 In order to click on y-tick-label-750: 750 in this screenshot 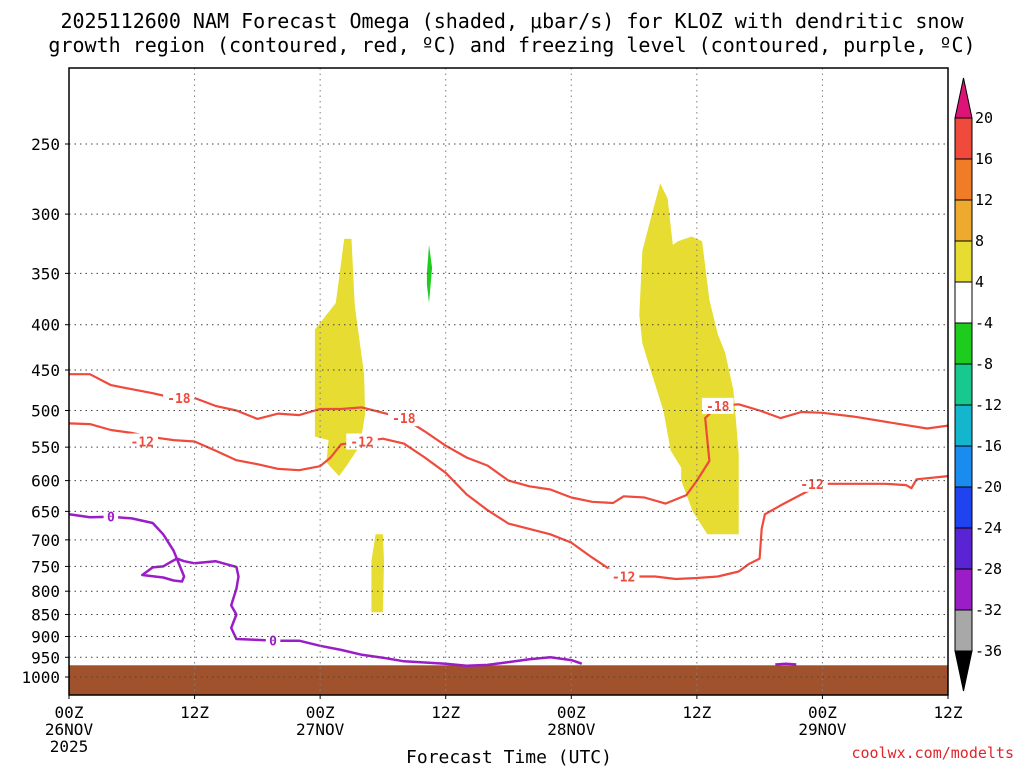, I will do `click(45, 566)`.